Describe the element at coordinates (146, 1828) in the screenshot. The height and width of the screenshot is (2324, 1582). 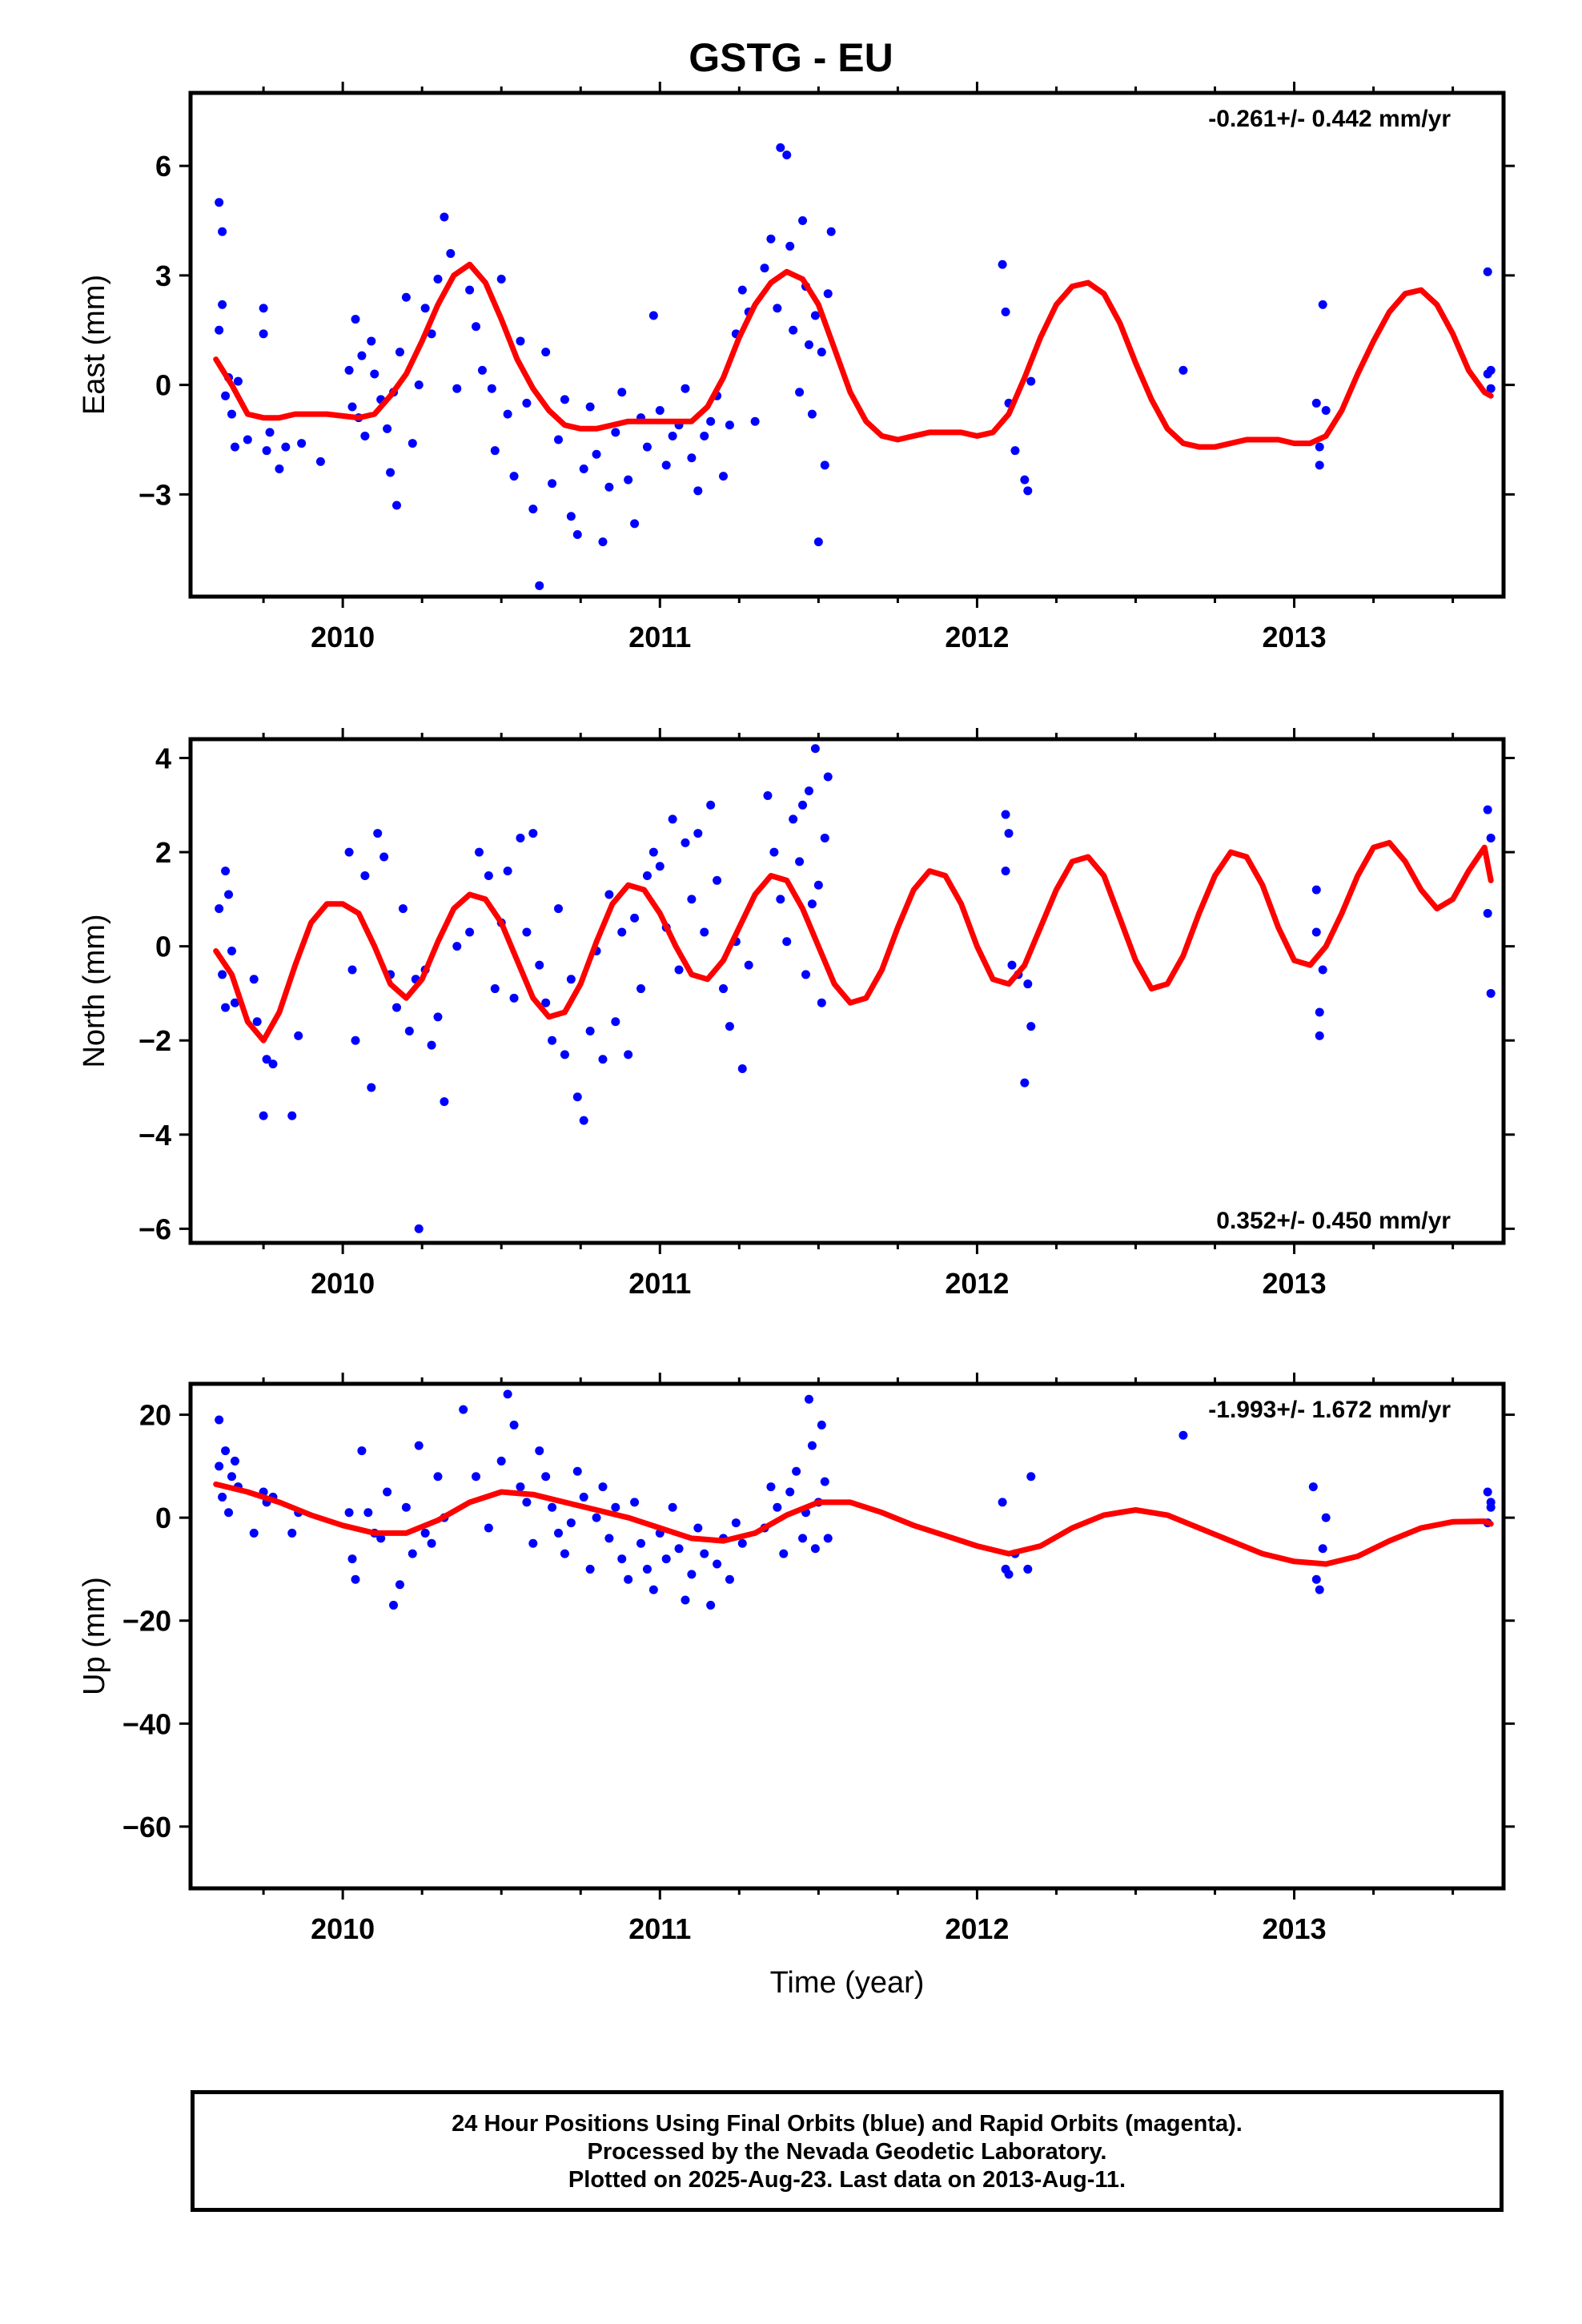
I see `up-y-tick-label: −60` at that location.